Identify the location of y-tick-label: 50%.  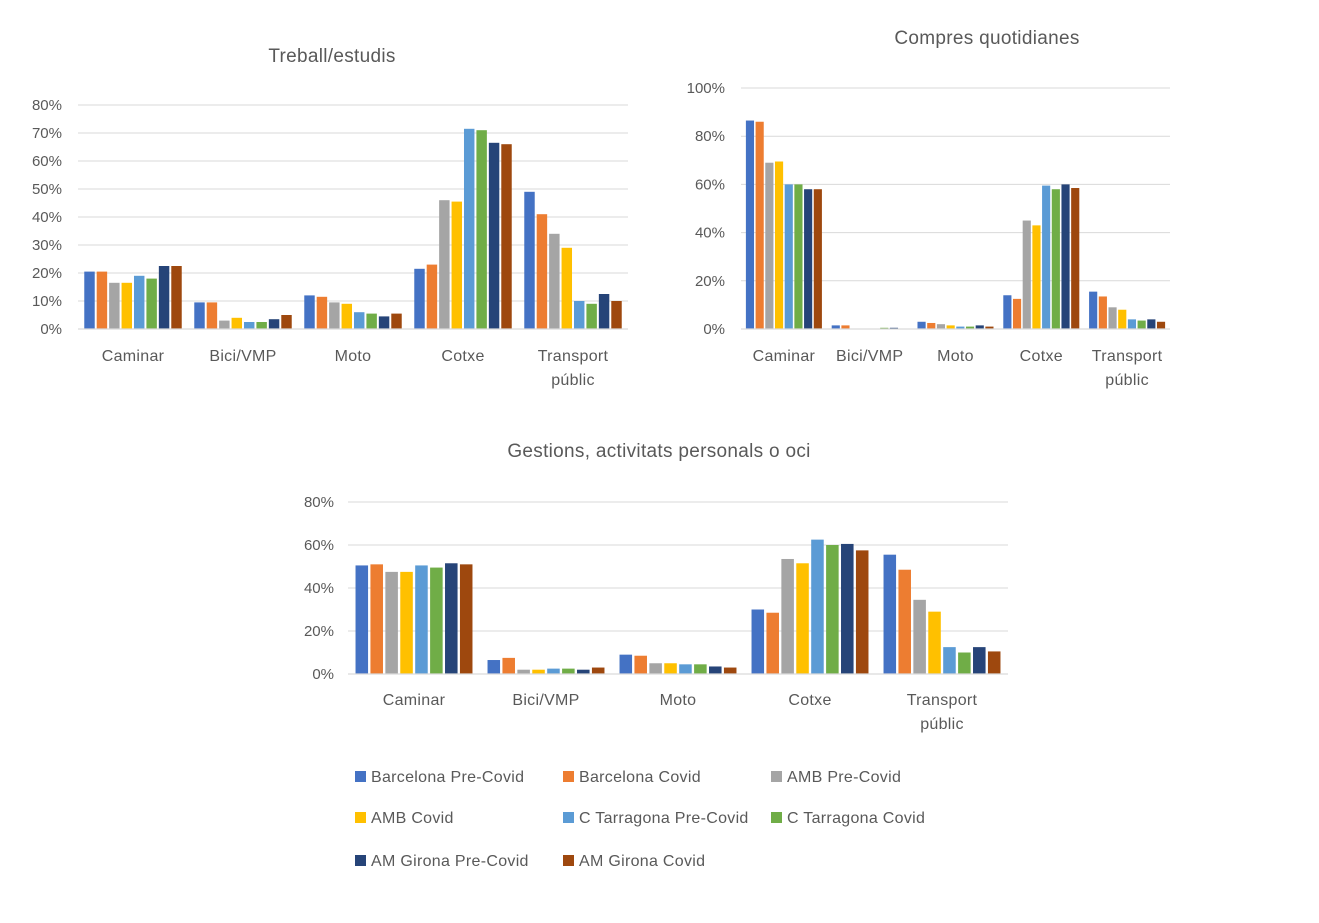
(47, 189).